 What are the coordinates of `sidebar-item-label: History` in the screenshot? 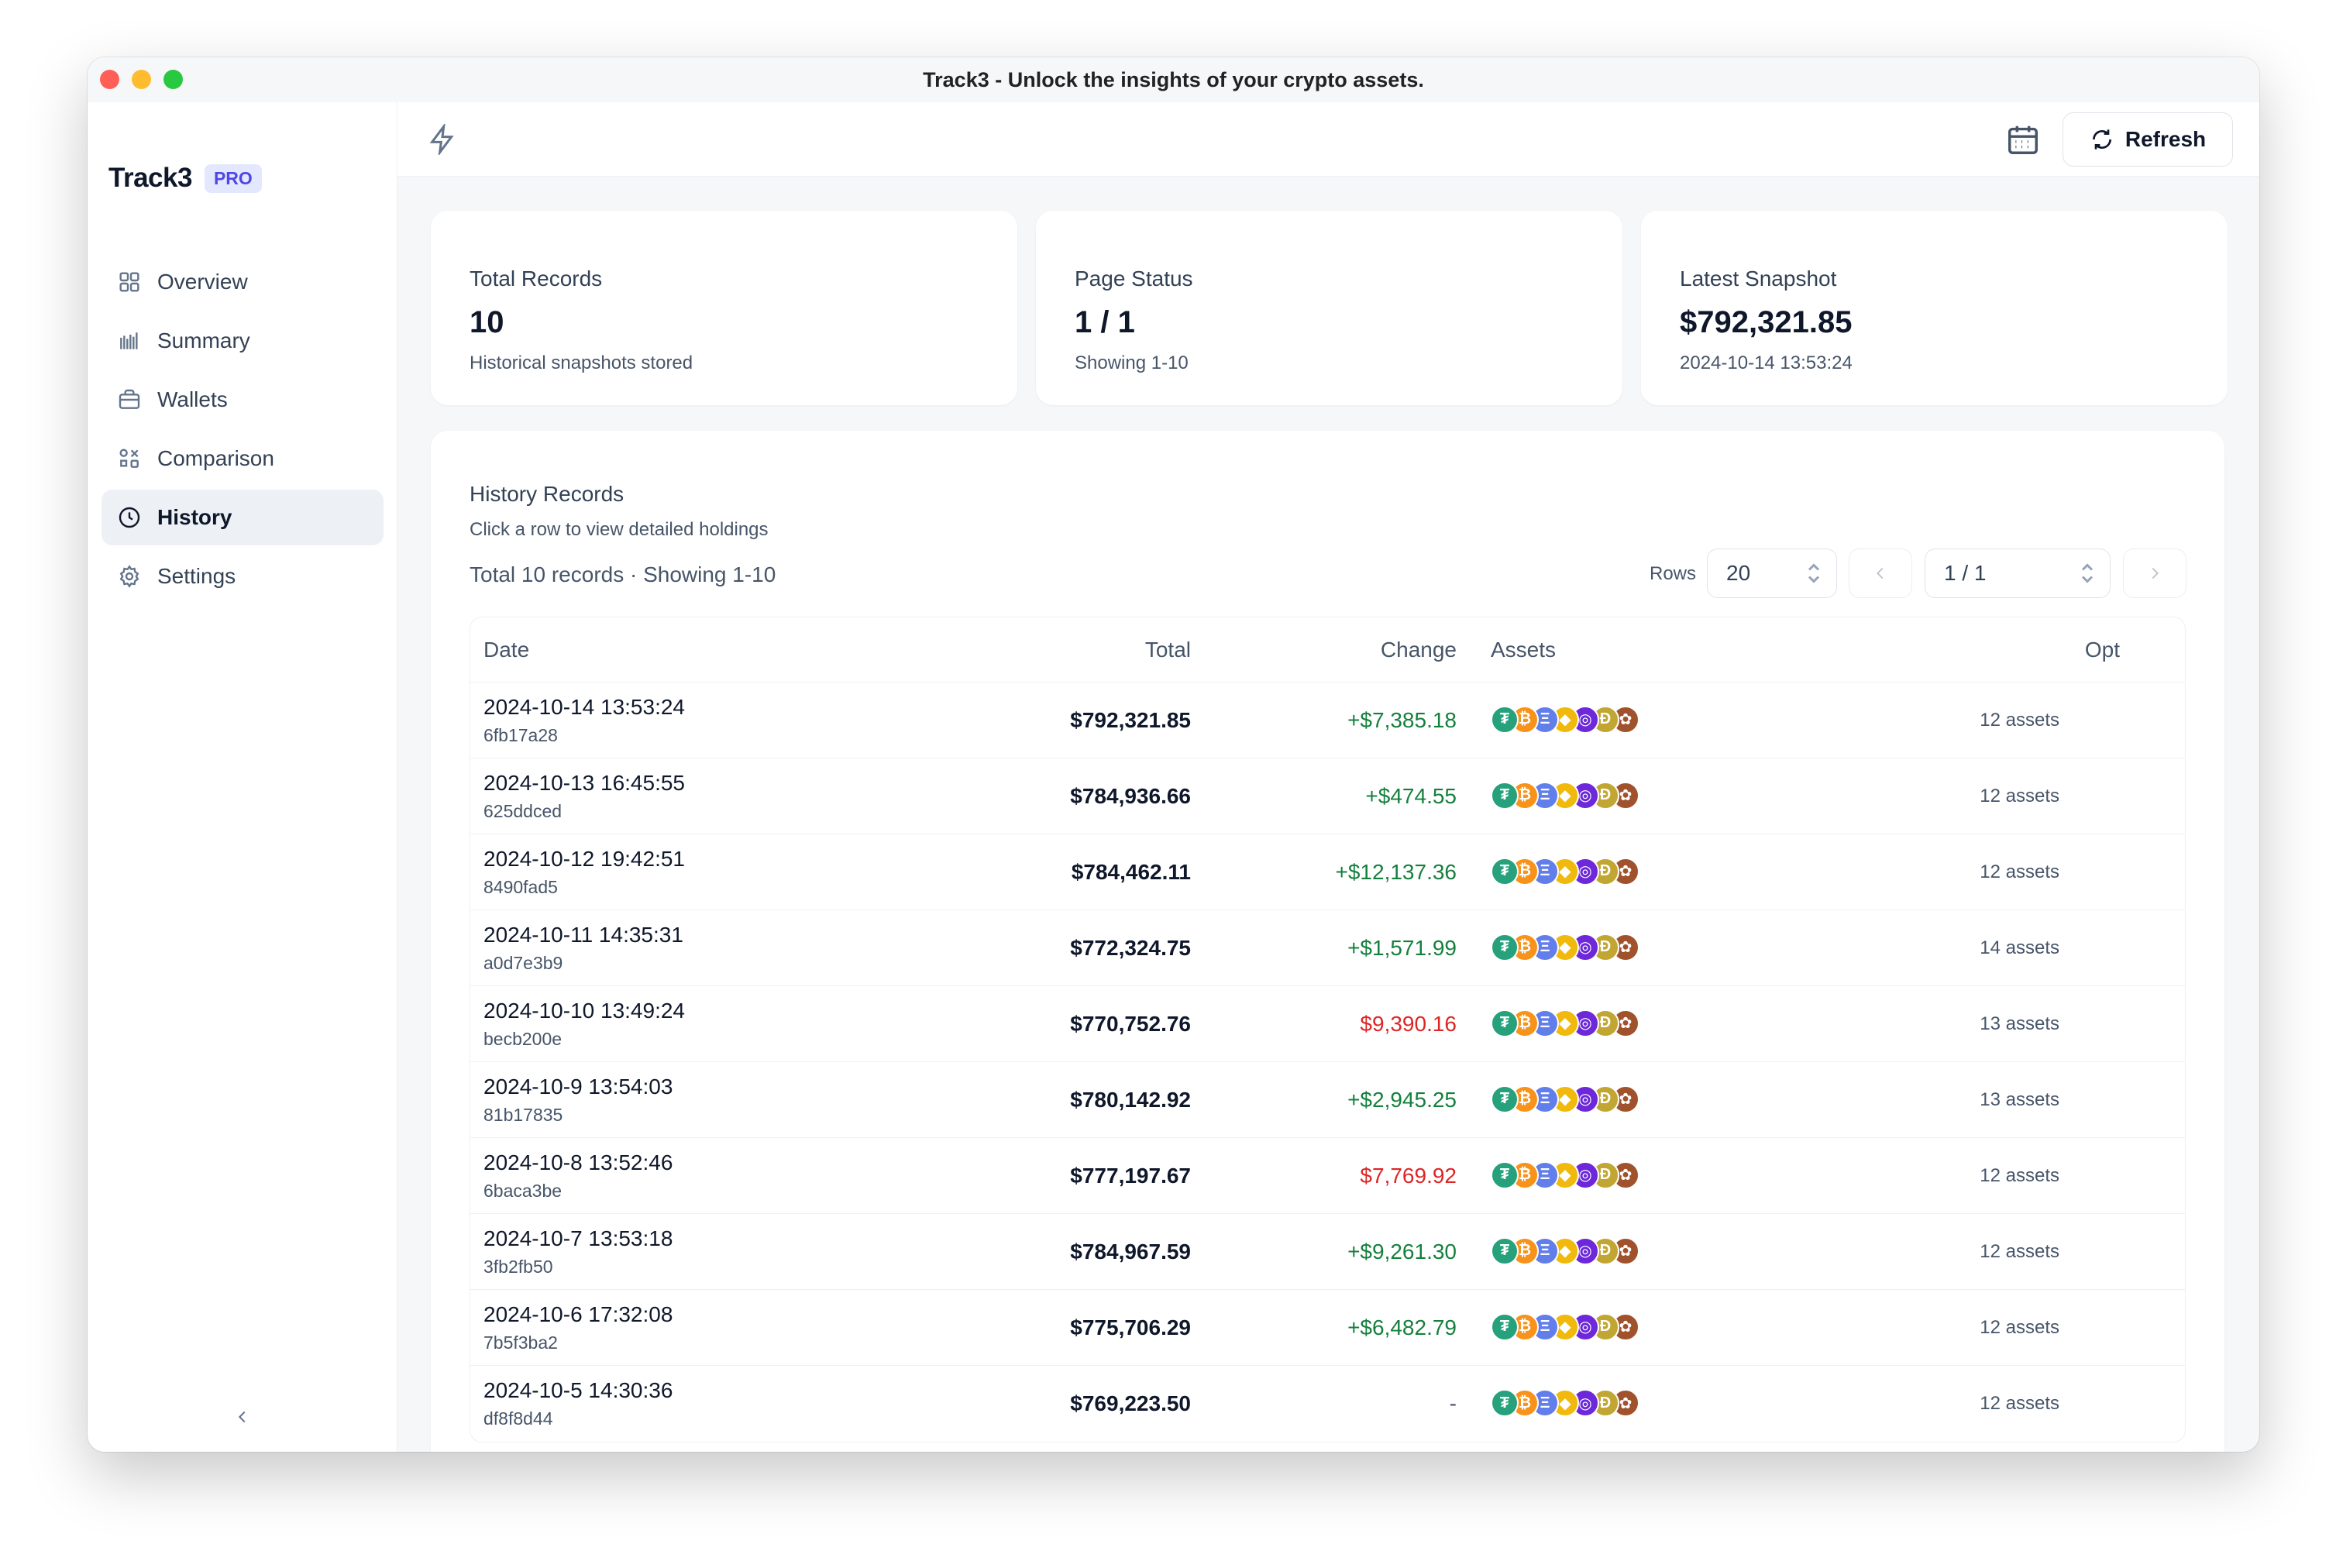 It's located at (194, 517).